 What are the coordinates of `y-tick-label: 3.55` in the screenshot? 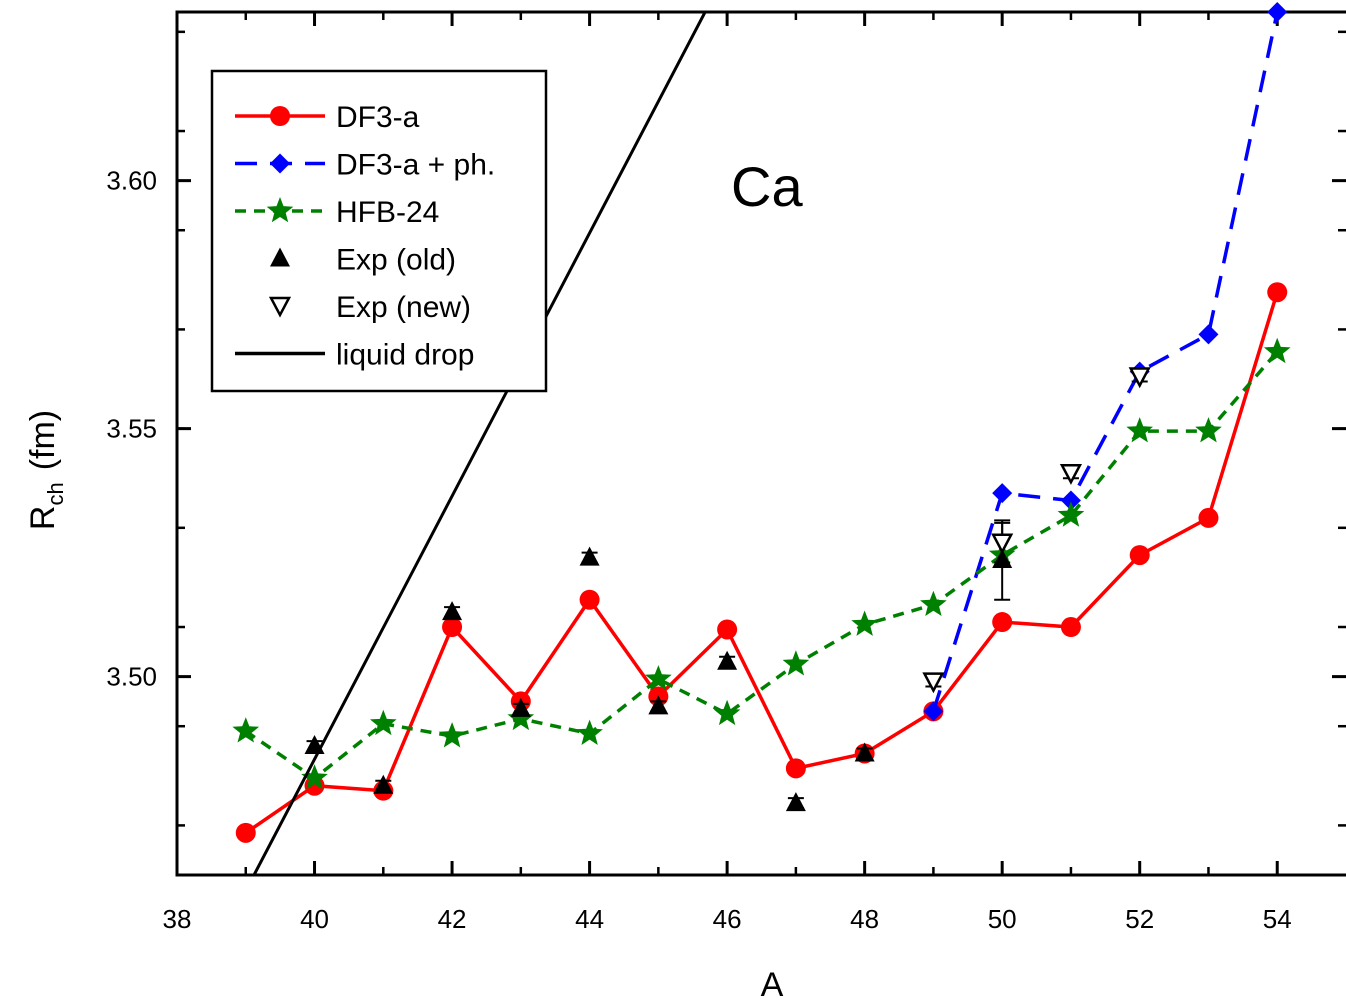 It's located at (131, 429).